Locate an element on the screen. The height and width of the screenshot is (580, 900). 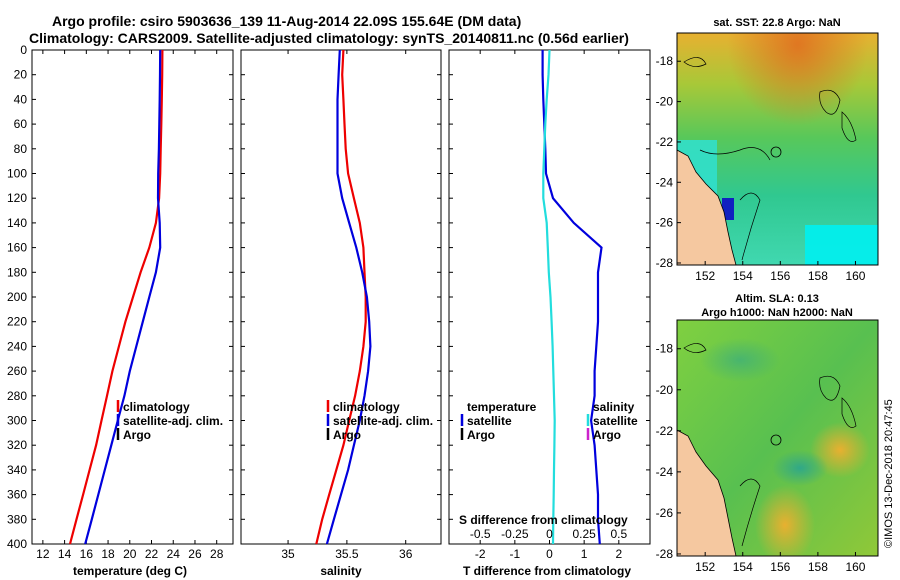
sst-land is located at coordinates (706, 207).